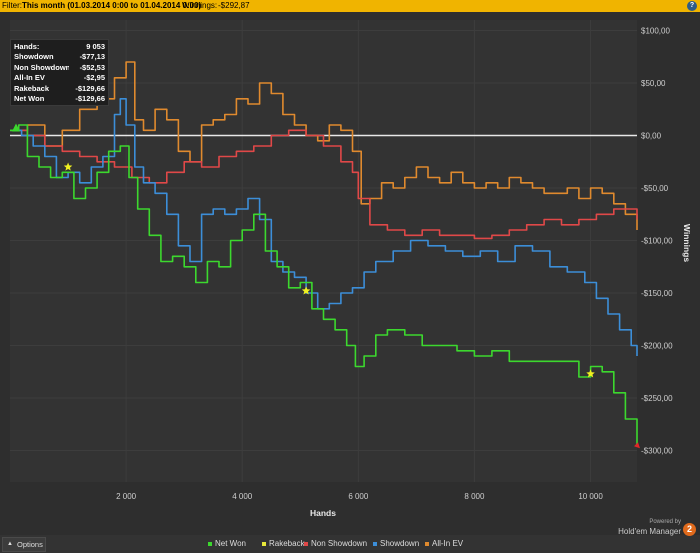  I want to click on stat-row: Net Won -$129,66, so click(59, 99).